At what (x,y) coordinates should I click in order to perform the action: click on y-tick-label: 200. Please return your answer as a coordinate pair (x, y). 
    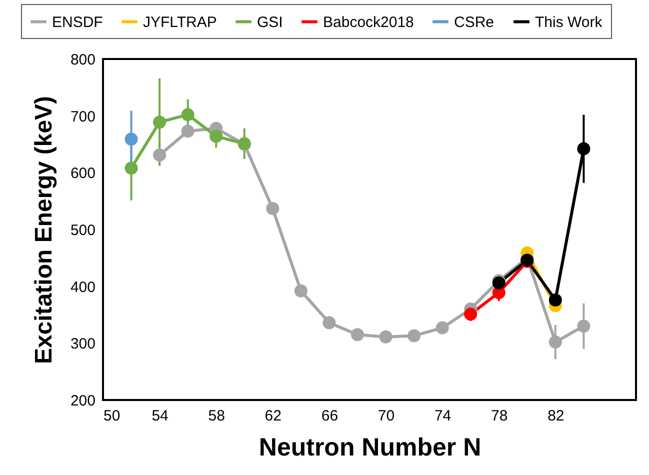
    Looking at the image, I should click on (83, 401).